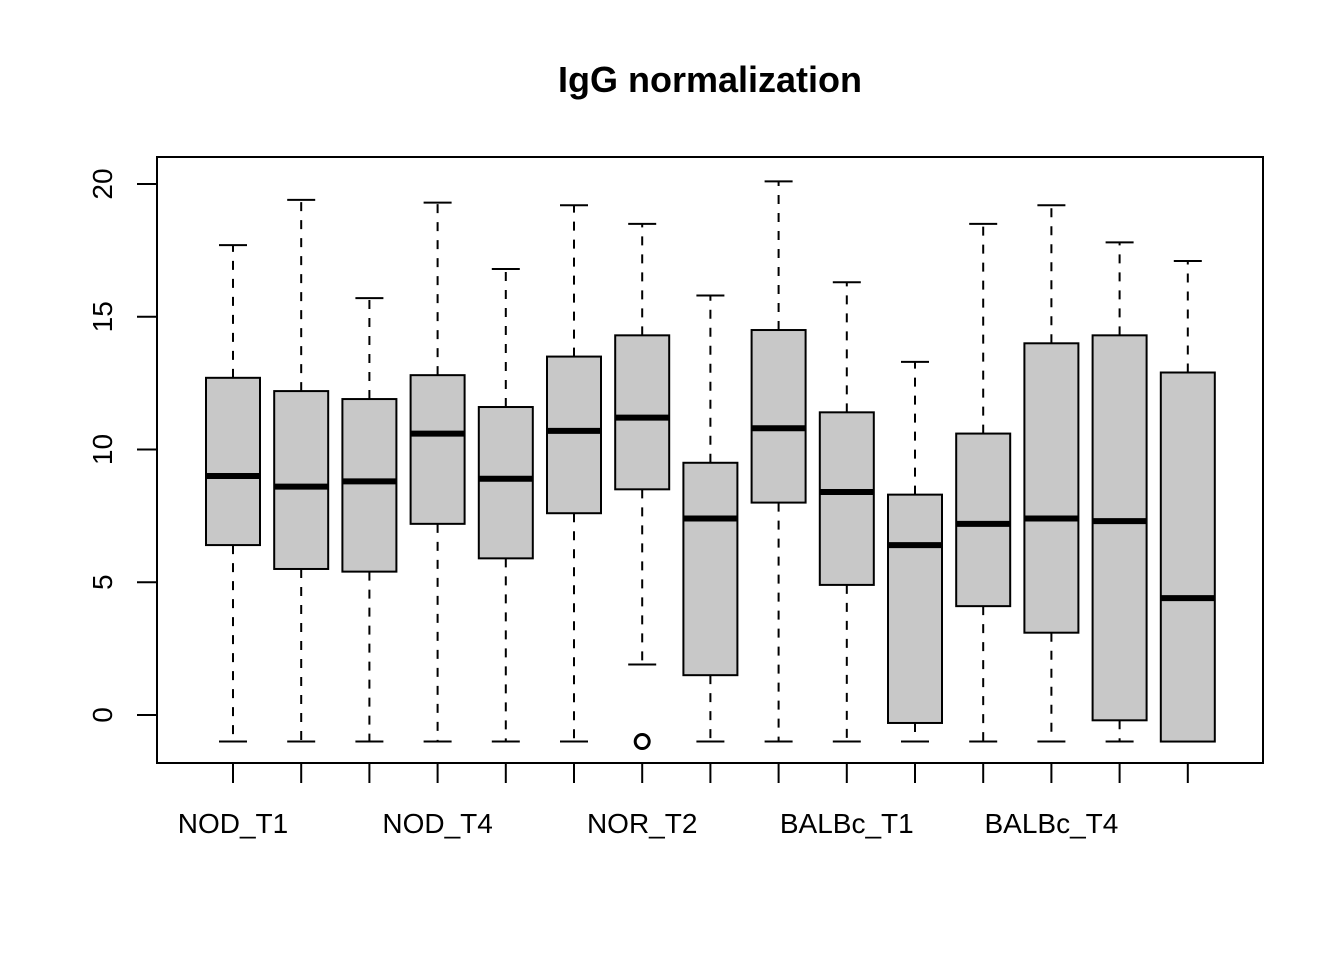  What do you see at coordinates (122, 445) in the screenshot?
I see `y-axis: 0 5 10 15 20` at bounding box center [122, 445].